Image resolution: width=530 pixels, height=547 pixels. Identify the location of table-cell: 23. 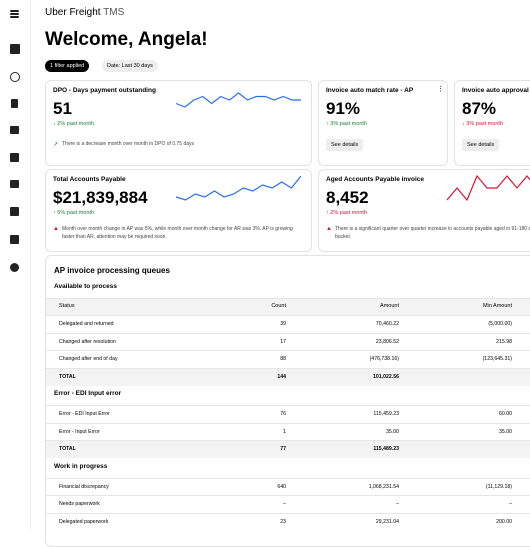
(283, 521).